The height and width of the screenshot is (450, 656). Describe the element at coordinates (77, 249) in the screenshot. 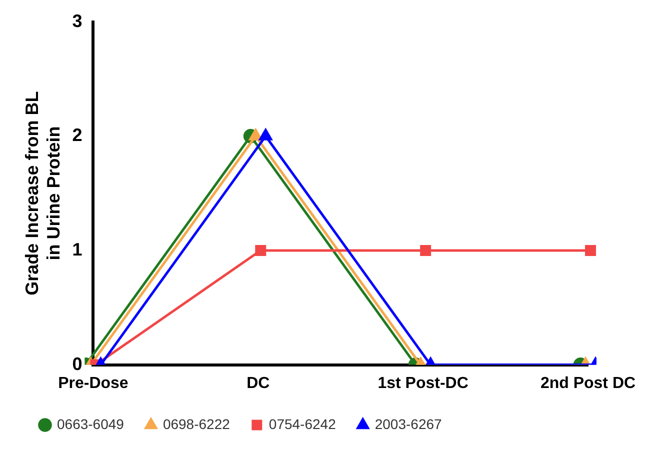

I see `y-tick-label: 1` at that location.